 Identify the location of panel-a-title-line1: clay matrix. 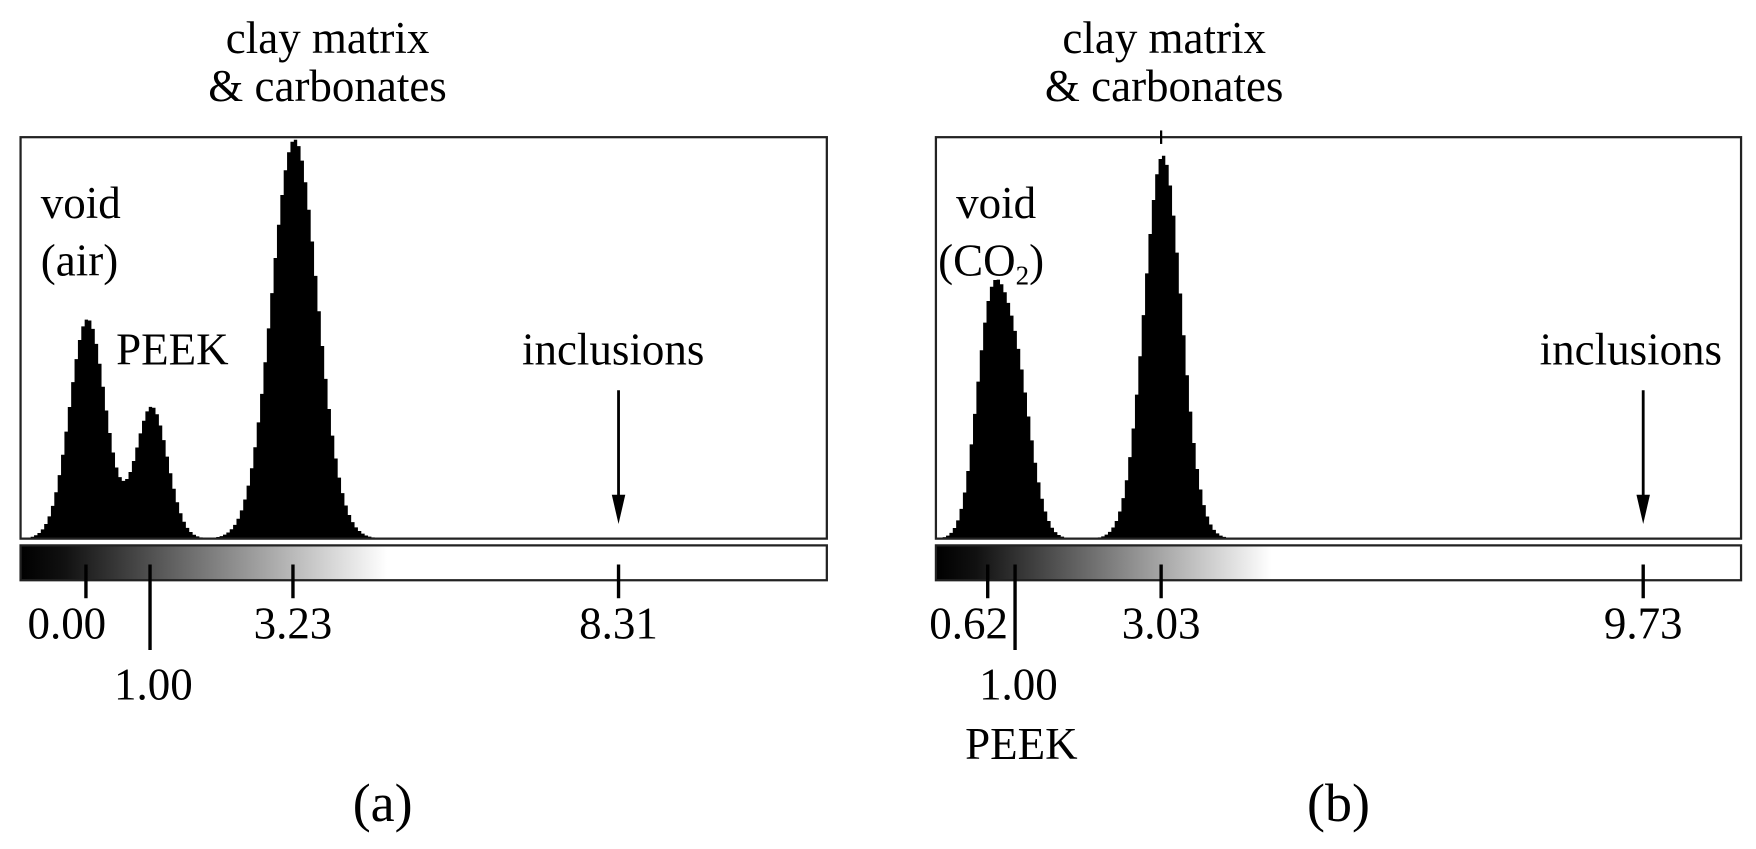
(328, 38).